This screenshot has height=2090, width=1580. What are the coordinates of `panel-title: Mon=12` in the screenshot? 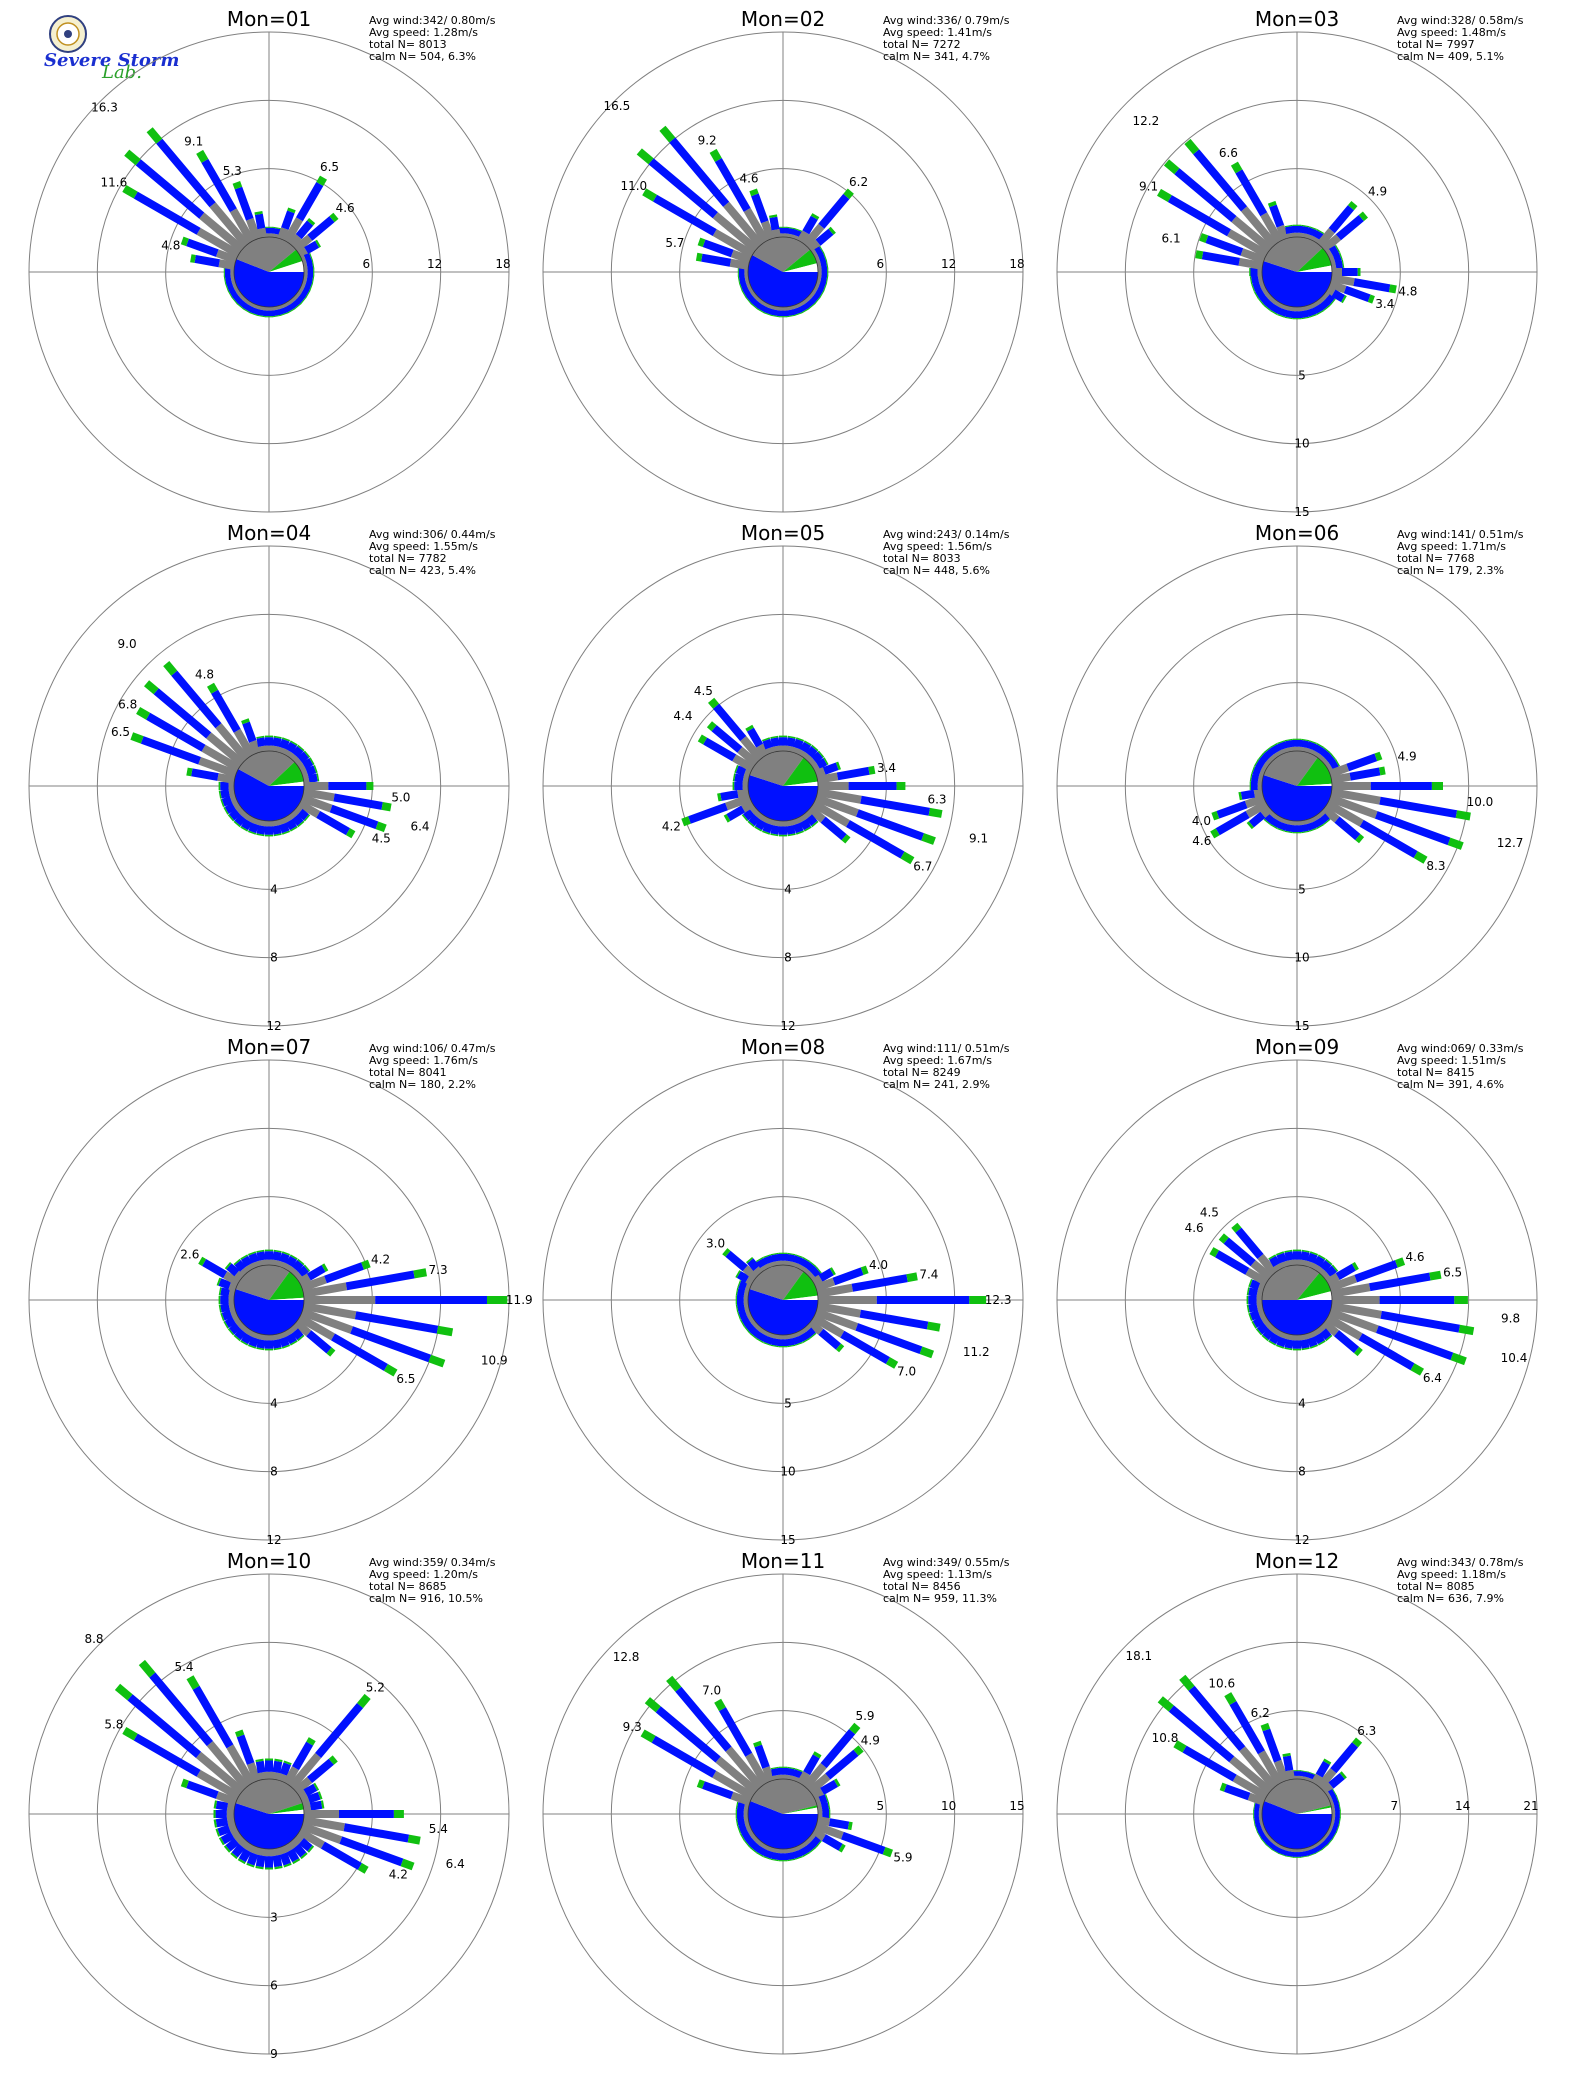 It's located at (1297, 1561).